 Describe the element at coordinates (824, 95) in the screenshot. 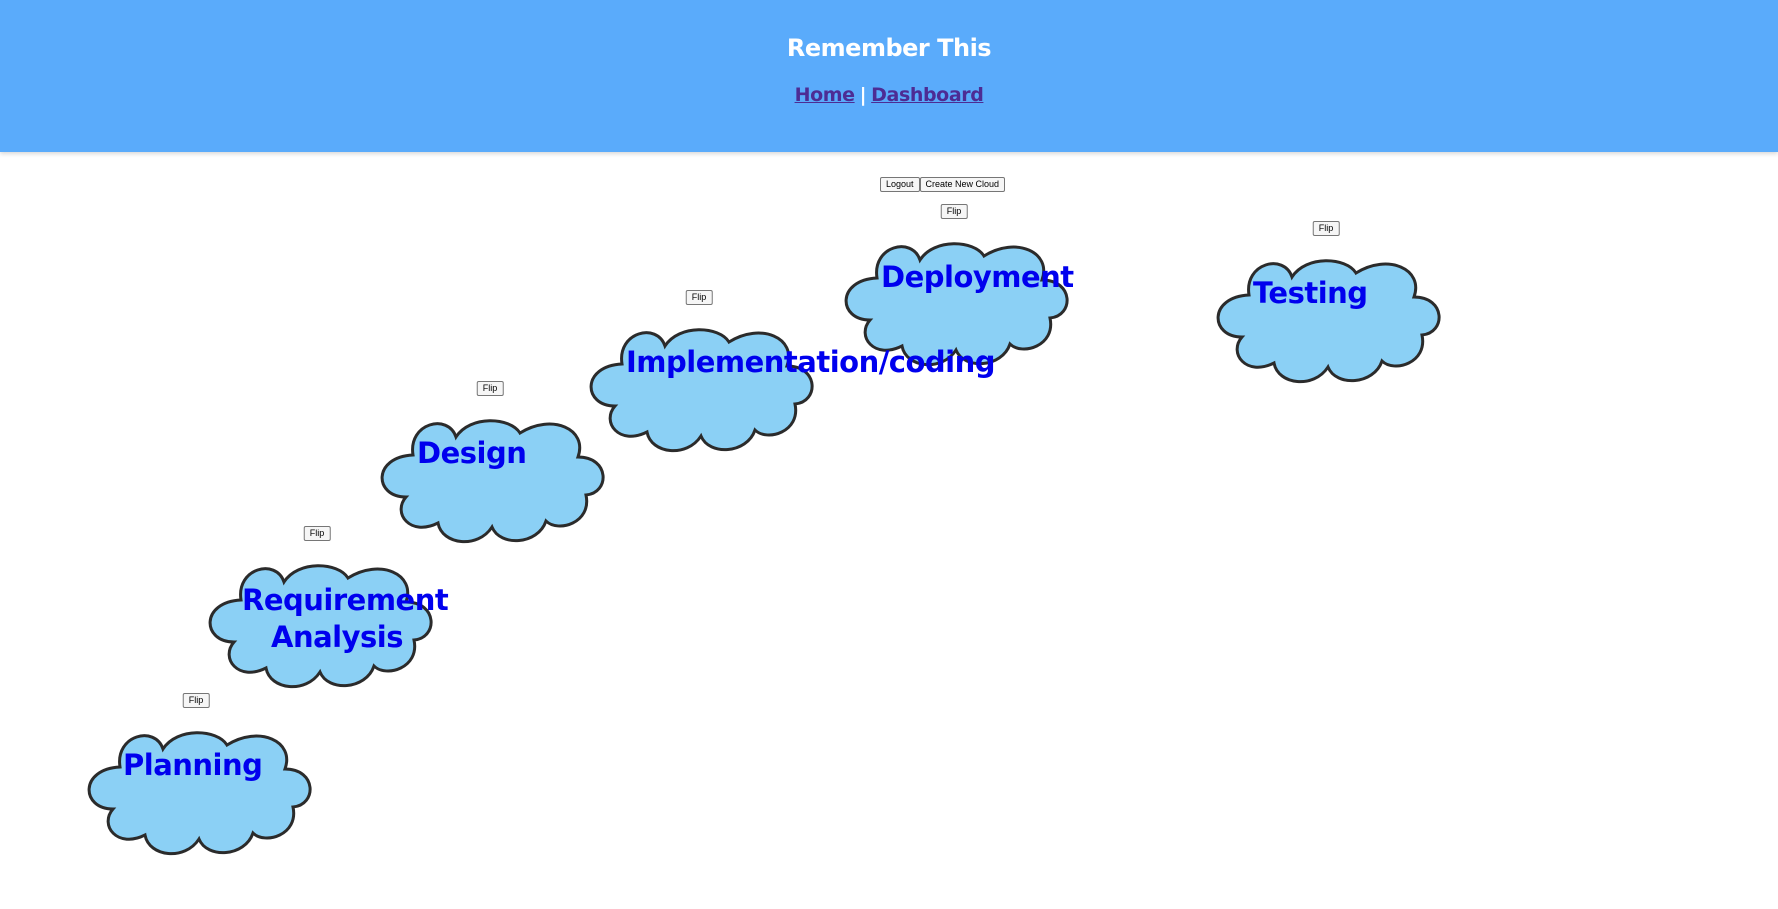

I see `nav-home-link: Home` at that location.